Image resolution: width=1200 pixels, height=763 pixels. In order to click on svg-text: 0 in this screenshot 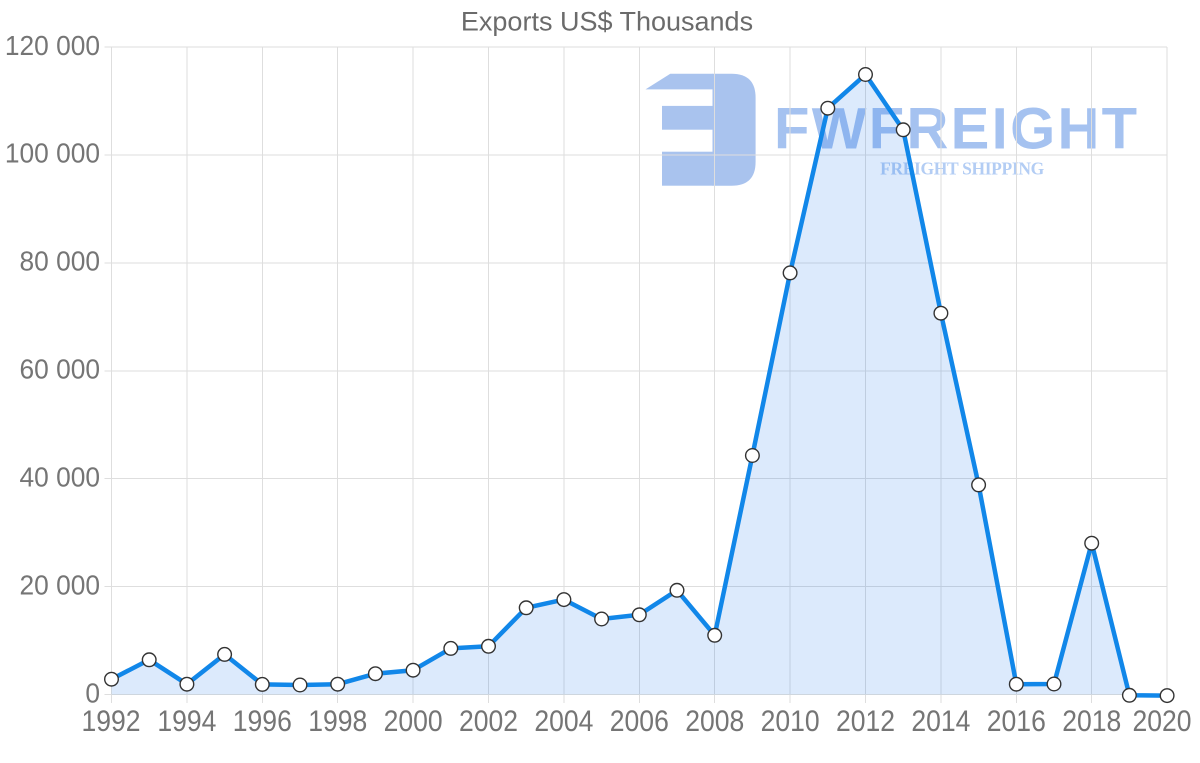, I will do `click(92, 693)`.